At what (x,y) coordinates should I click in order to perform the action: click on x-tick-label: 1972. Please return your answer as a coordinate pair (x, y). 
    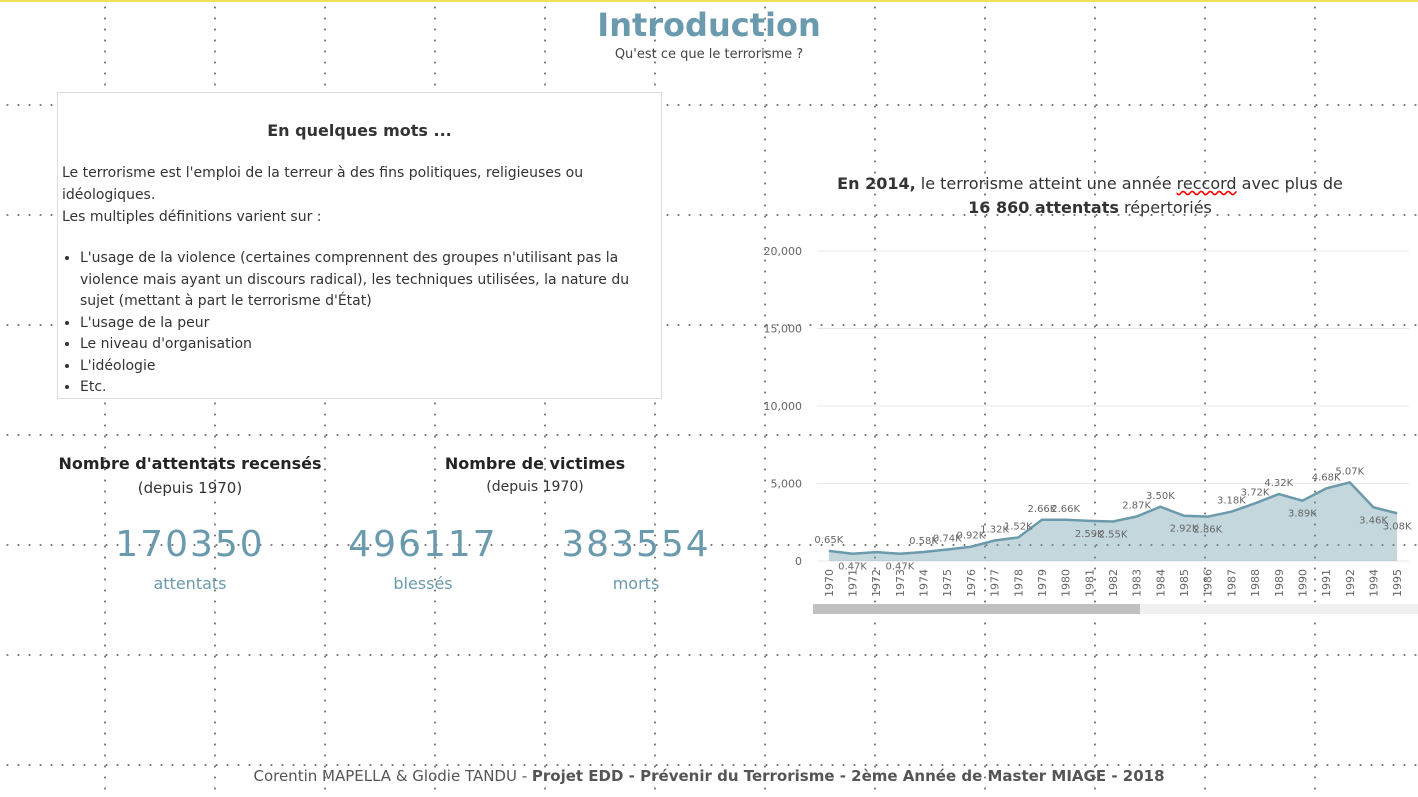
    Looking at the image, I should click on (876, 583).